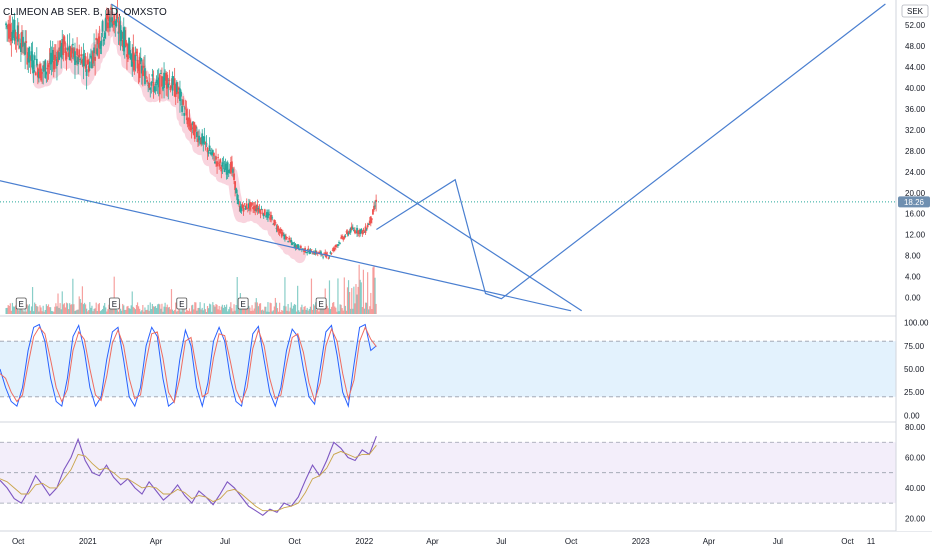 The image size is (932, 550). What do you see at coordinates (188, 476) in the screenshot?
I see `rsi-lines` at bounding box center [188, 476].